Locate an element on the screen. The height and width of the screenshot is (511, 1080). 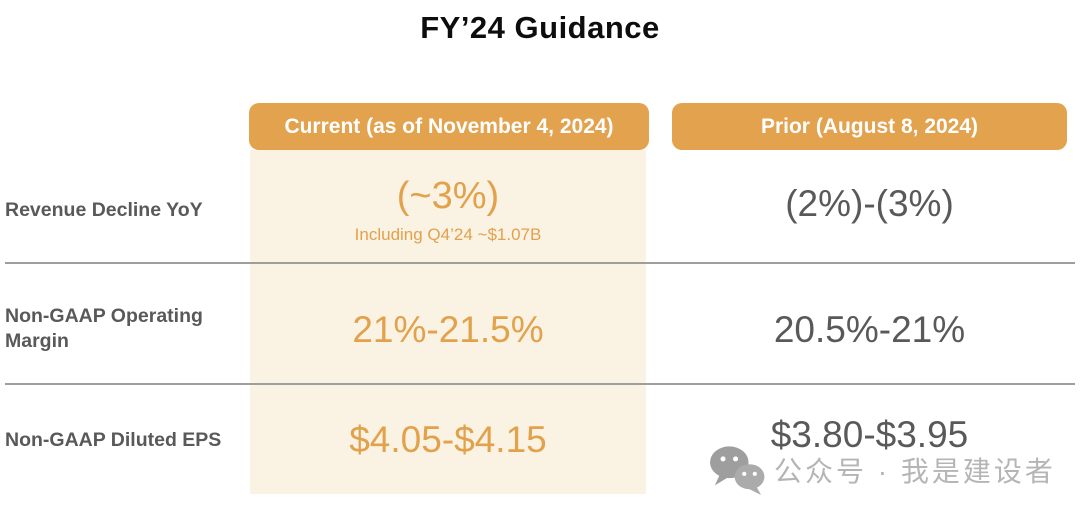
column-header-current: Current (as of November 4, 2024) is located at coordinates (449, 126).